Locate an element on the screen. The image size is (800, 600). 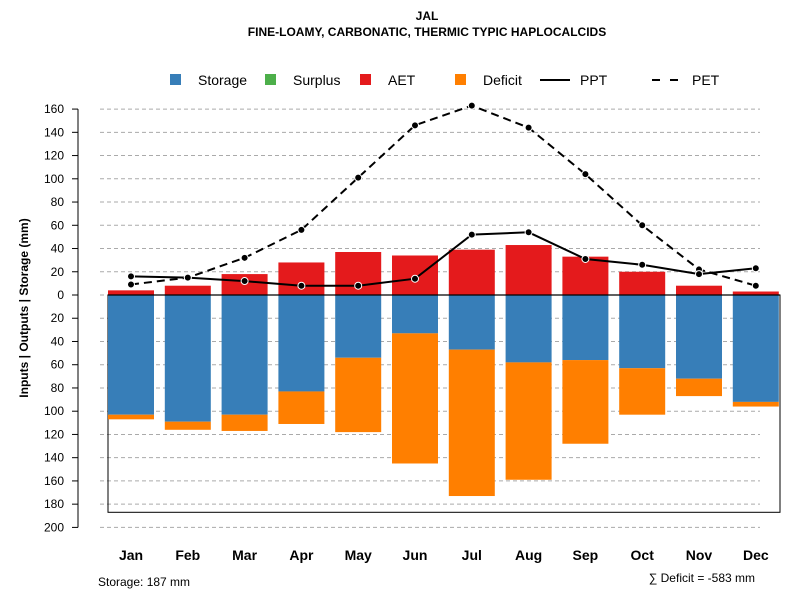
y-tick-label: 180 is located at coordinates (54, 504).